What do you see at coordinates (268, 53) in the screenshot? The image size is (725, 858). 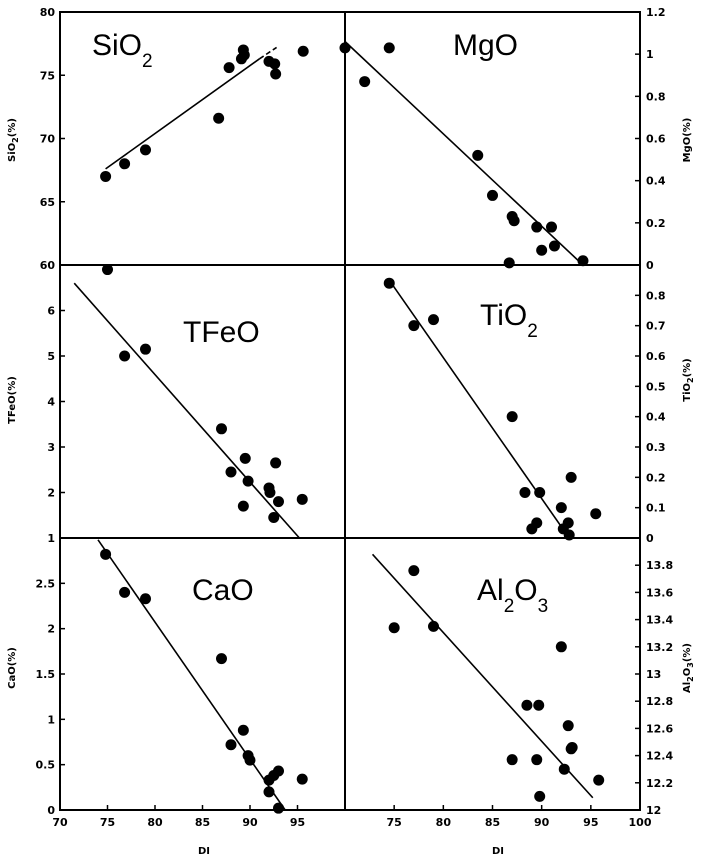 I see `sio2-trend-line-dashed` at bounding box center [268, 53].